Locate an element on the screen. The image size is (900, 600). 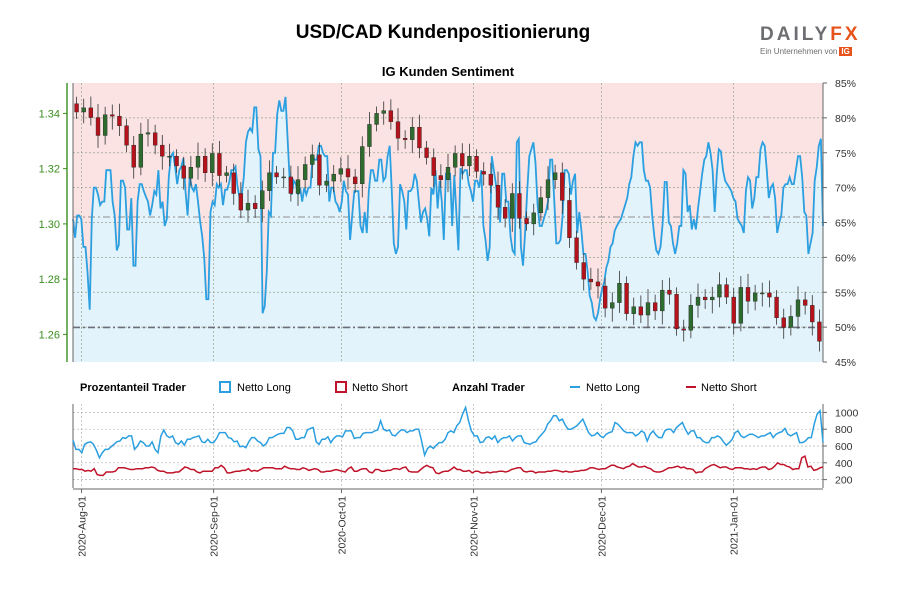
x-tick-label-4: 2020-Dec-01 is located at coordinates (602, 526).